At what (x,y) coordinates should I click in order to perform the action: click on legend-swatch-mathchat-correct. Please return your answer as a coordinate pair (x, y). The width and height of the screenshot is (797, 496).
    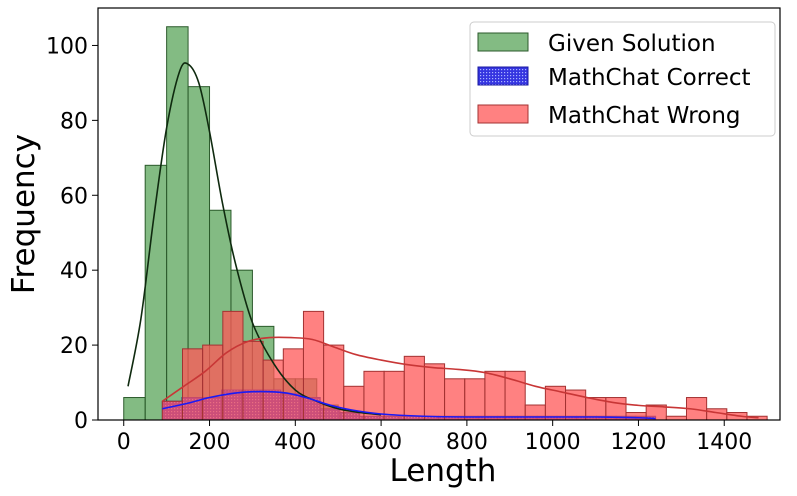
    Looking at the image, I should click on (503, 76).